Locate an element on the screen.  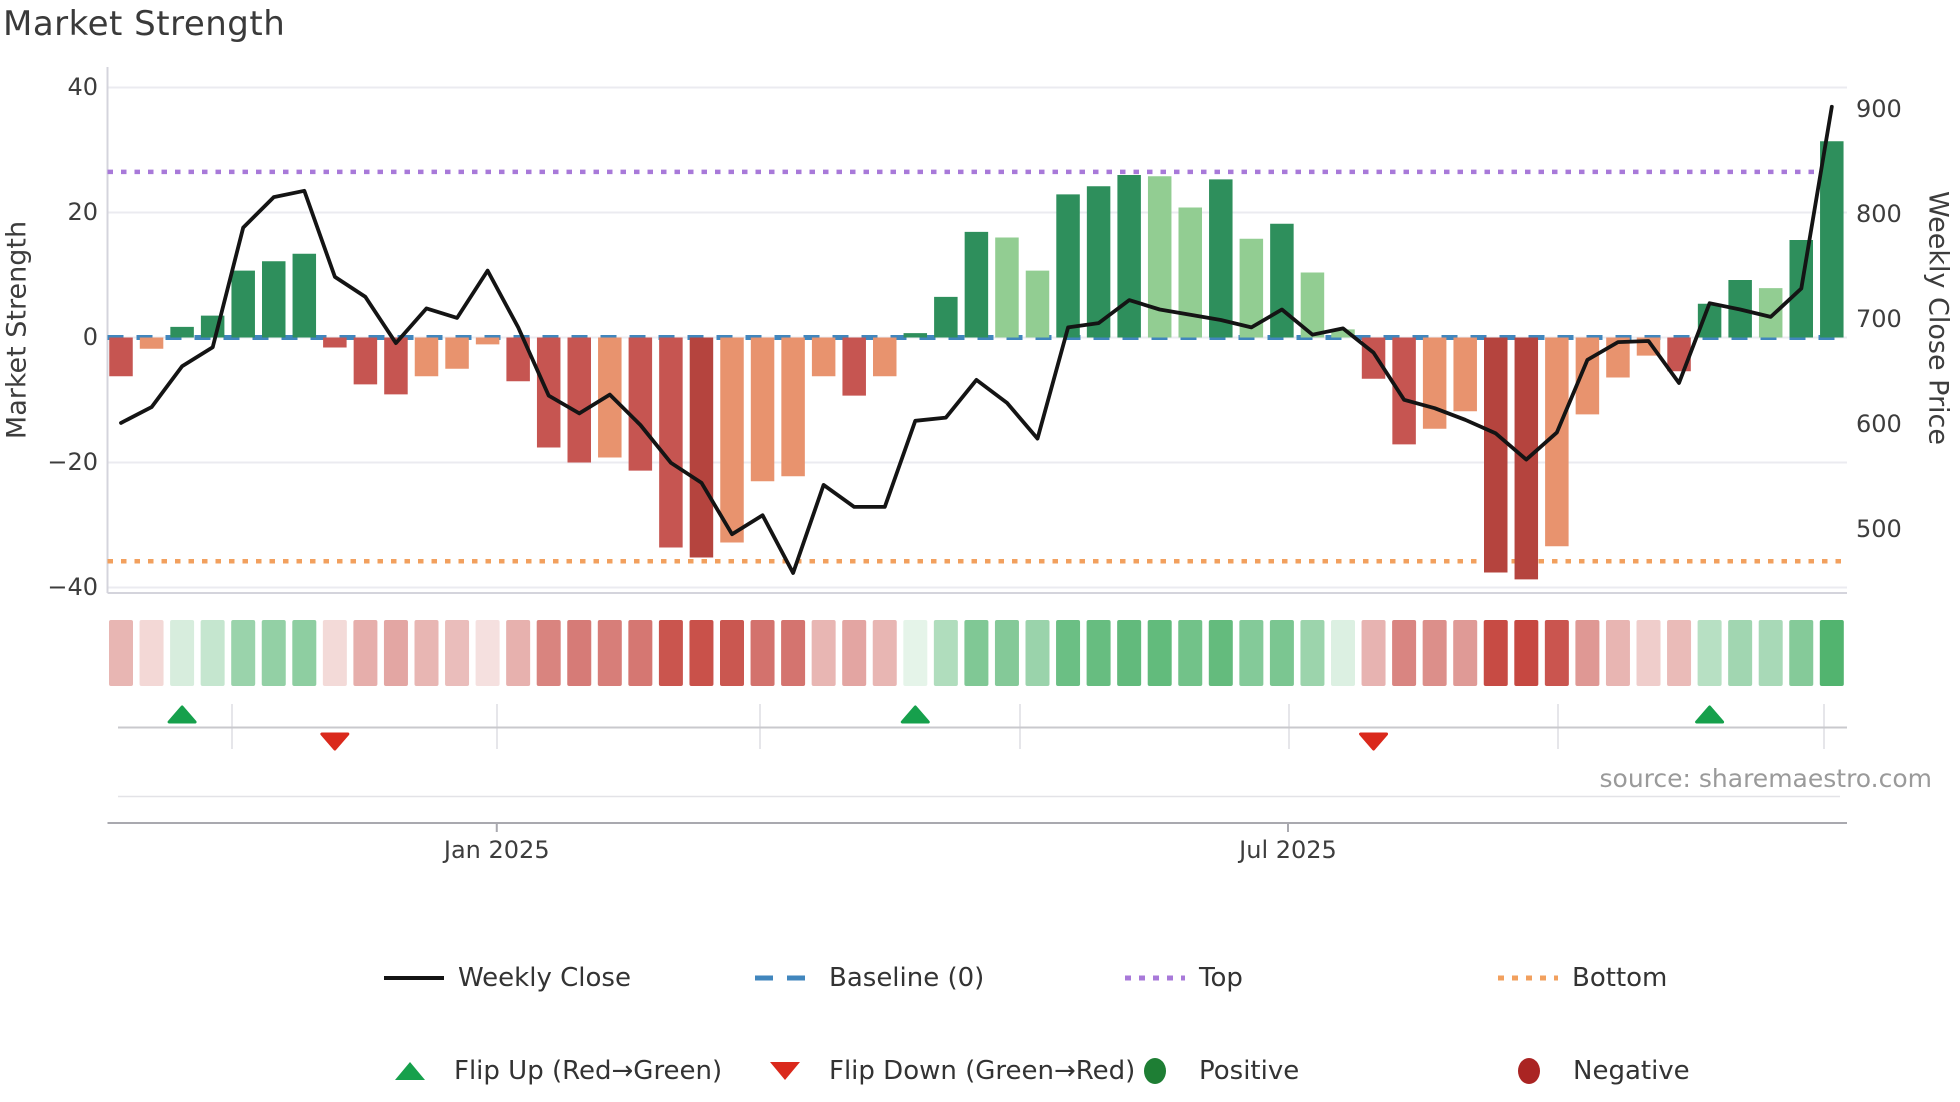
left-axis-tick-label: 20 is located at coordinates (82, 211).